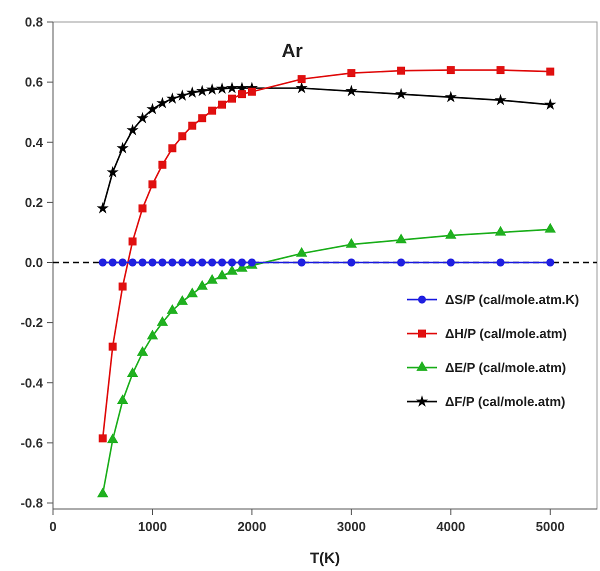 This screenshot has height=571, width=600. Describe the element at coordinates (32, 382) in the screenshot. I see `y-tick-label: -0.4` at that location.